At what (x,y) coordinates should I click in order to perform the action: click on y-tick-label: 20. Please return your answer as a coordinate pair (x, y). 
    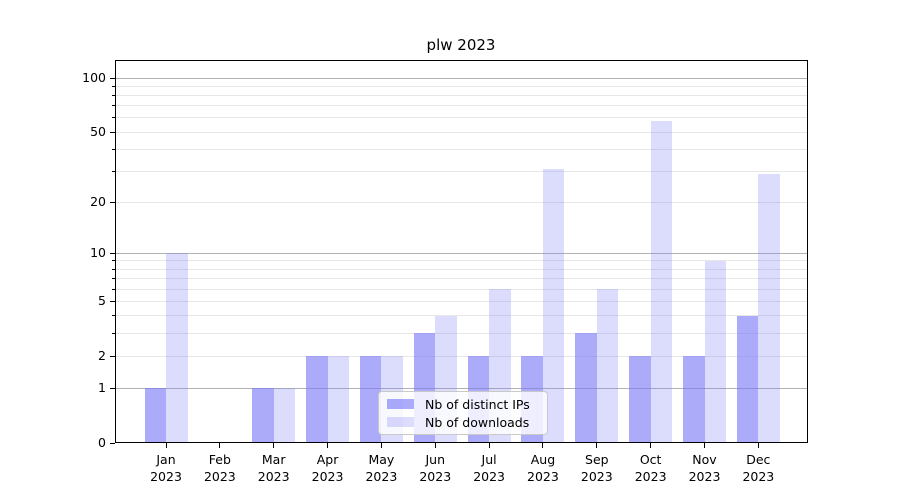
    Looking at the image, I should click on (98, 202).